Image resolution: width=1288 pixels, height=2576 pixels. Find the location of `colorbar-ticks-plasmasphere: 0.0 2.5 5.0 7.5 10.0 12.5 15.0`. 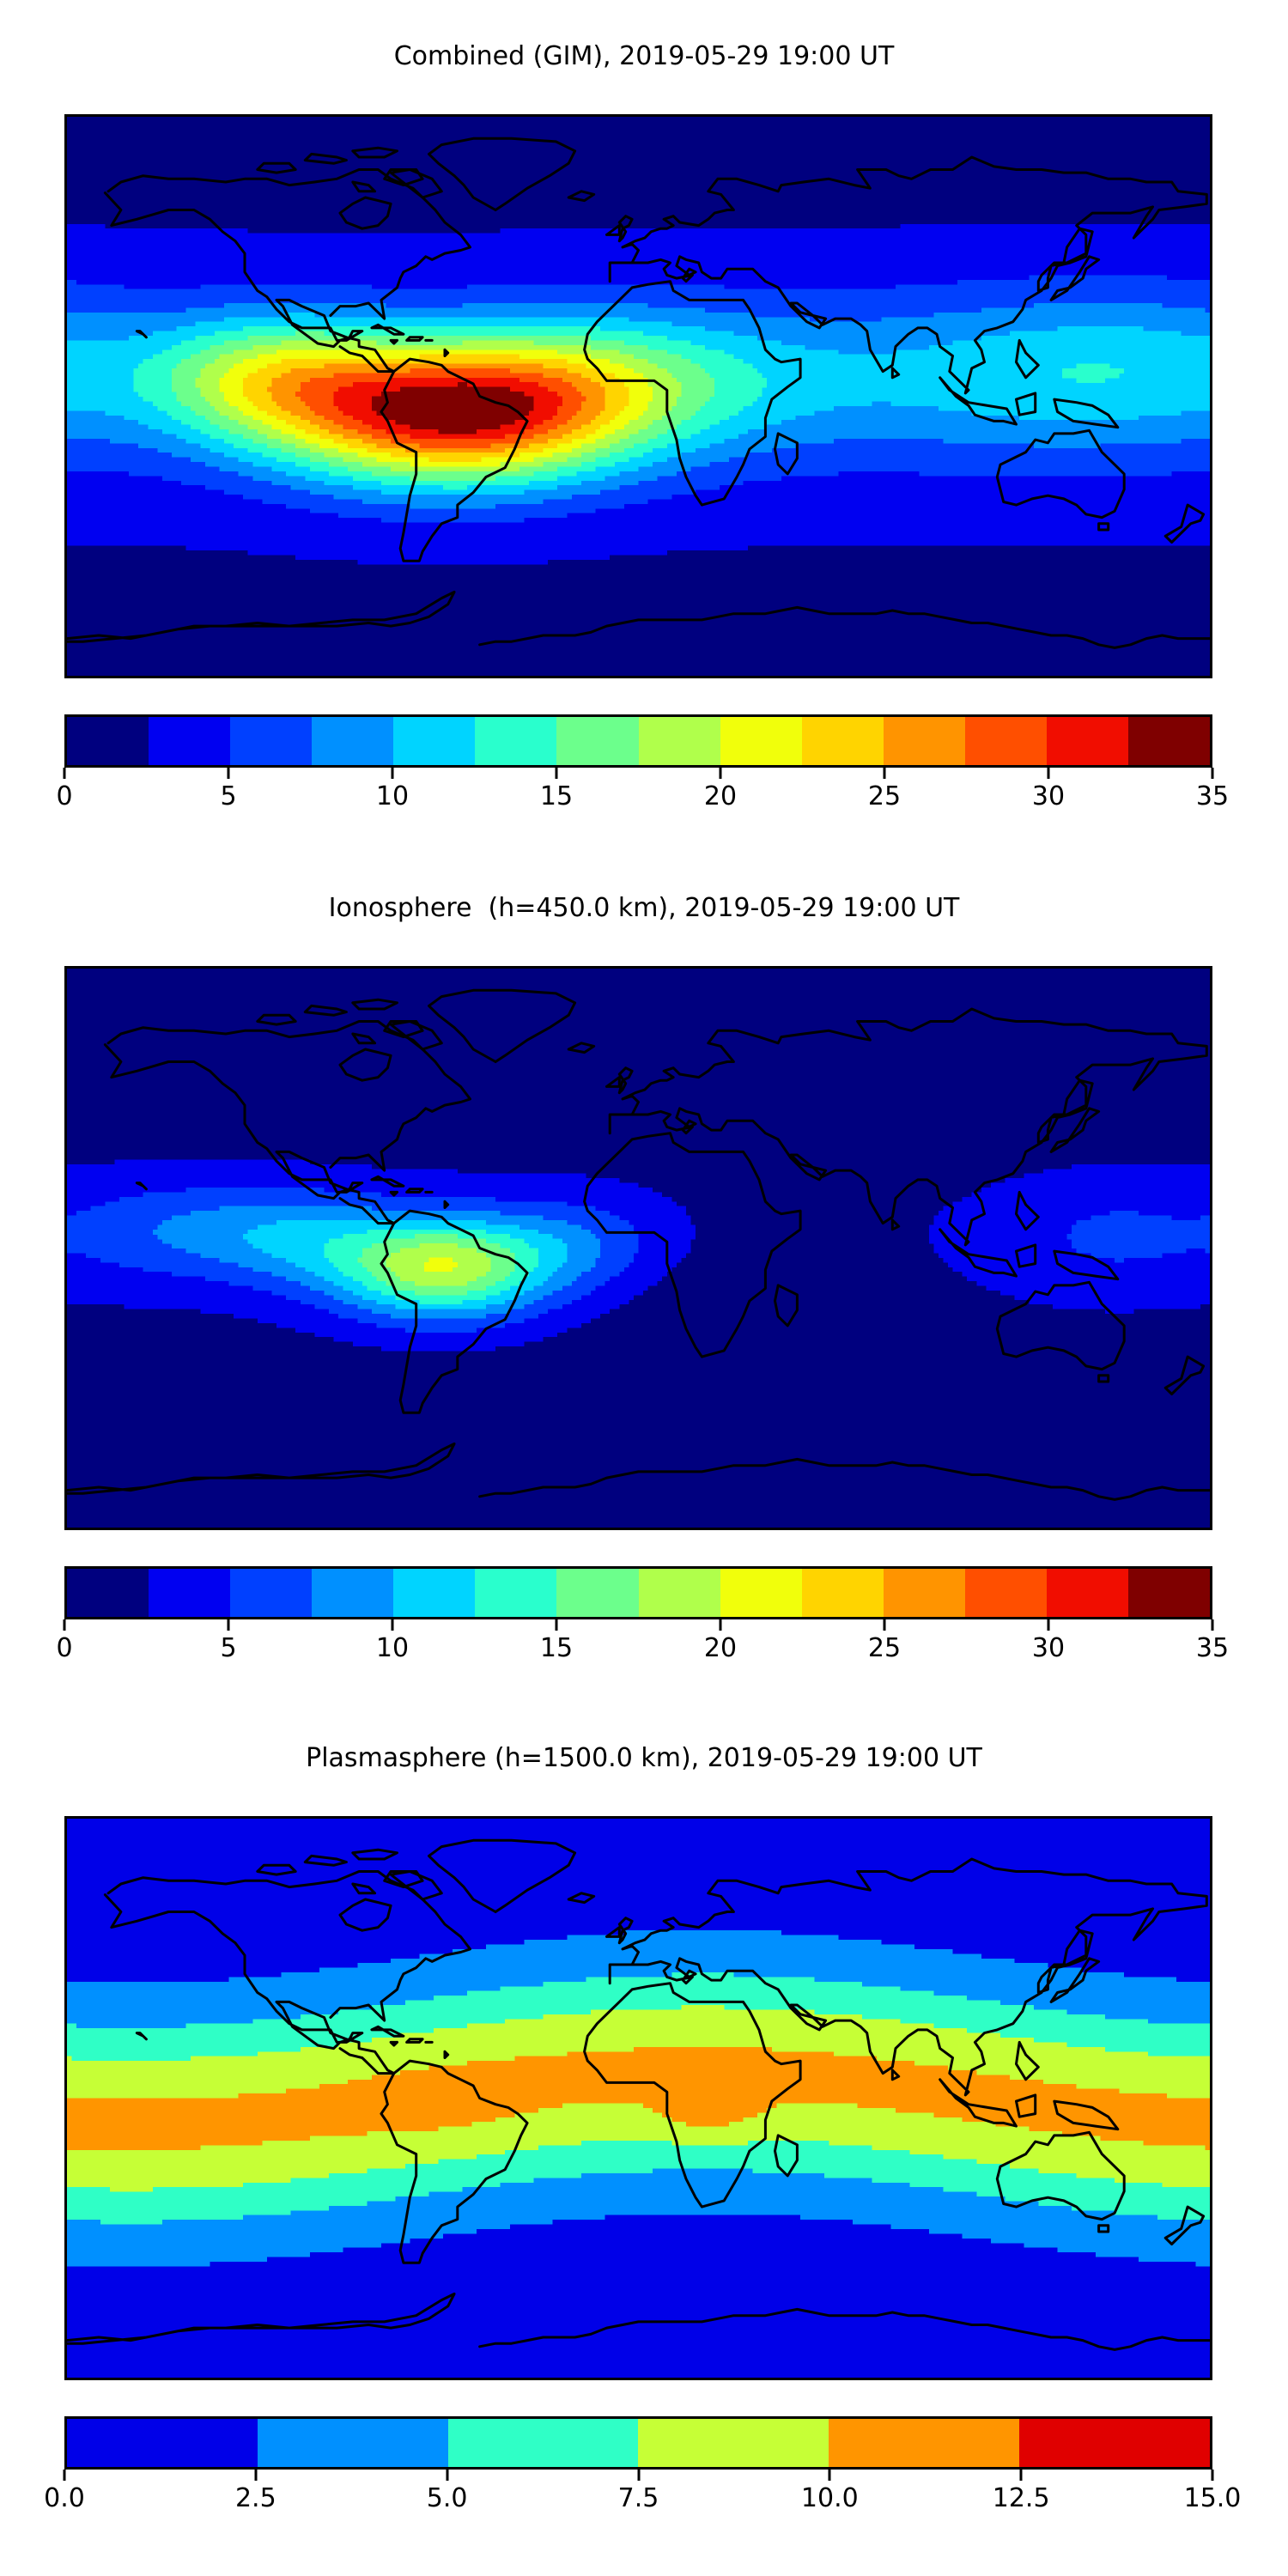

colorbar-ticks-plasmasphere: 0.0 2.5 5.0 7.5 10.0 12.5 15.0 is located at coordinates (642, 2494).